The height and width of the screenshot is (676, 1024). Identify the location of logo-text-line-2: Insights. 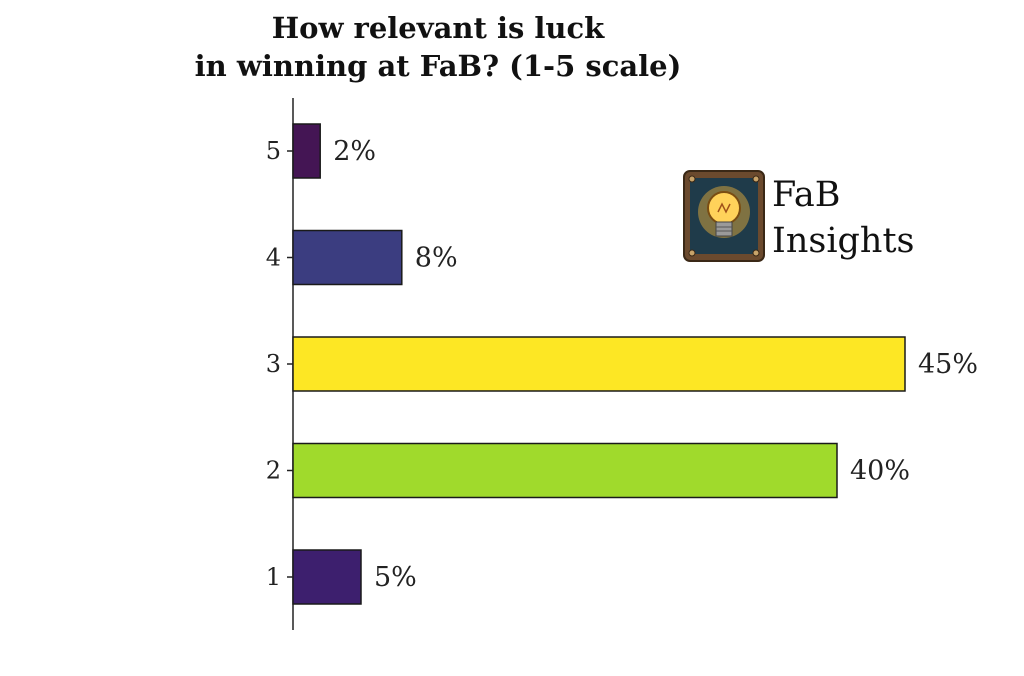
(843, 241).